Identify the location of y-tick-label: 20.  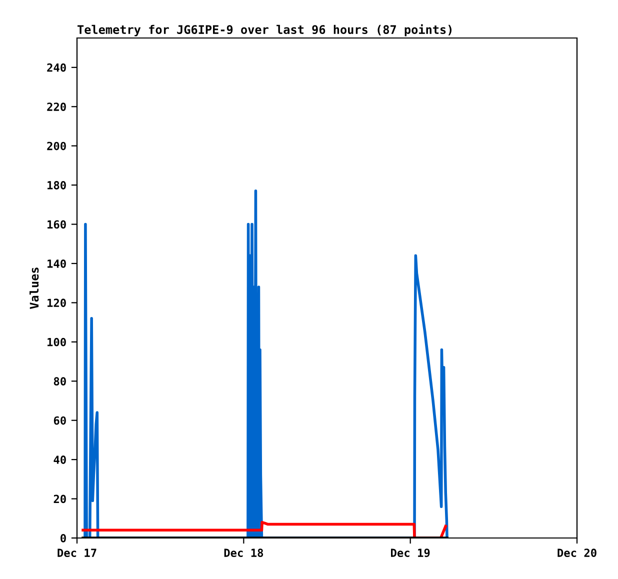
(60, 499).